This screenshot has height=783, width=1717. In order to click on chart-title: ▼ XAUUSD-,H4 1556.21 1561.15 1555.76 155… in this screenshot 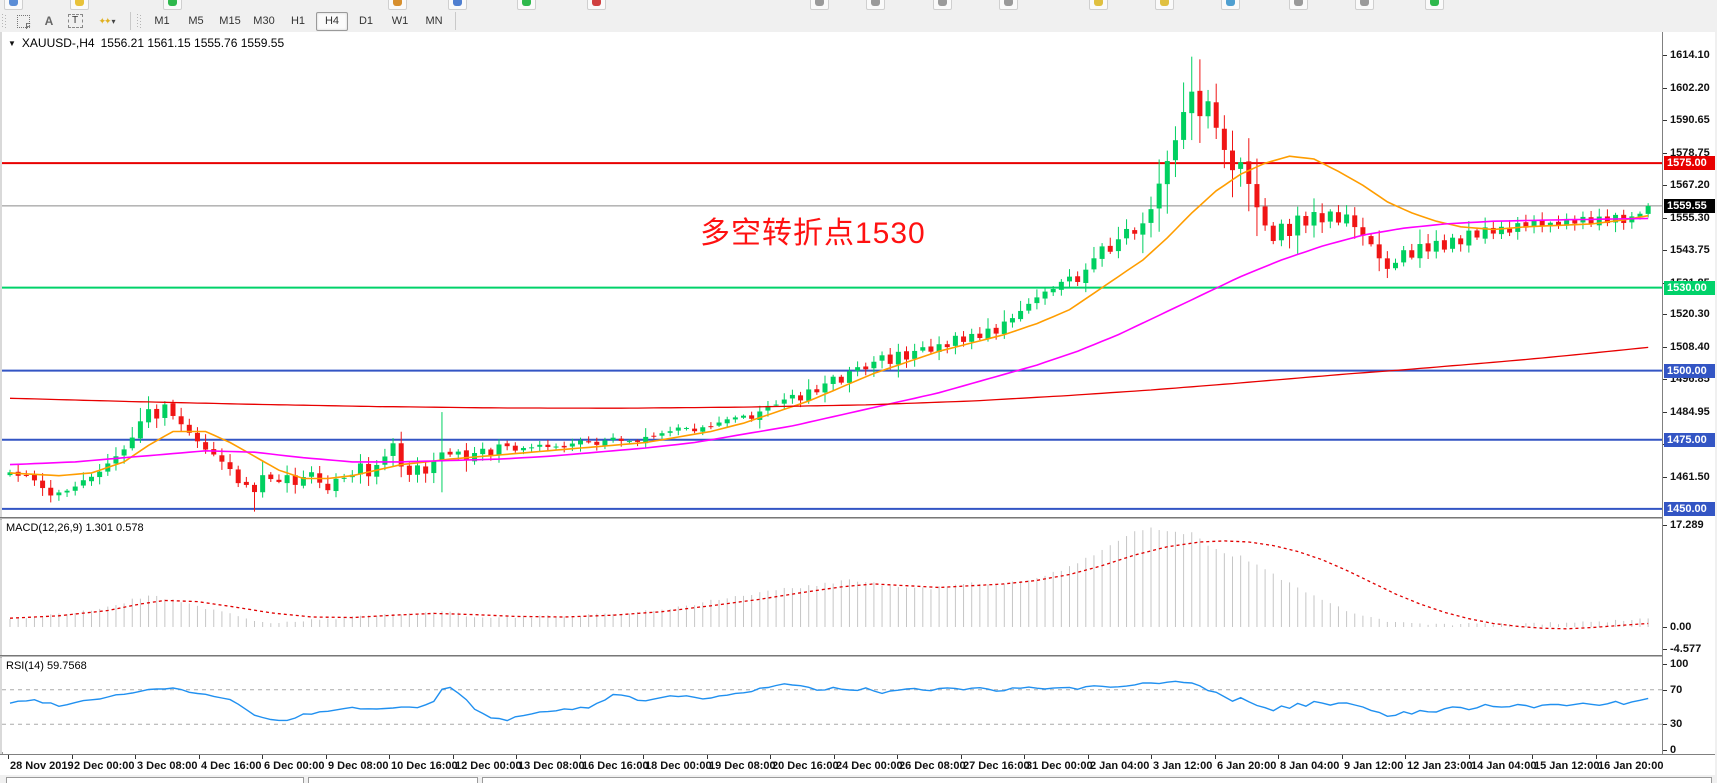, I will do `click(146, 43)`.